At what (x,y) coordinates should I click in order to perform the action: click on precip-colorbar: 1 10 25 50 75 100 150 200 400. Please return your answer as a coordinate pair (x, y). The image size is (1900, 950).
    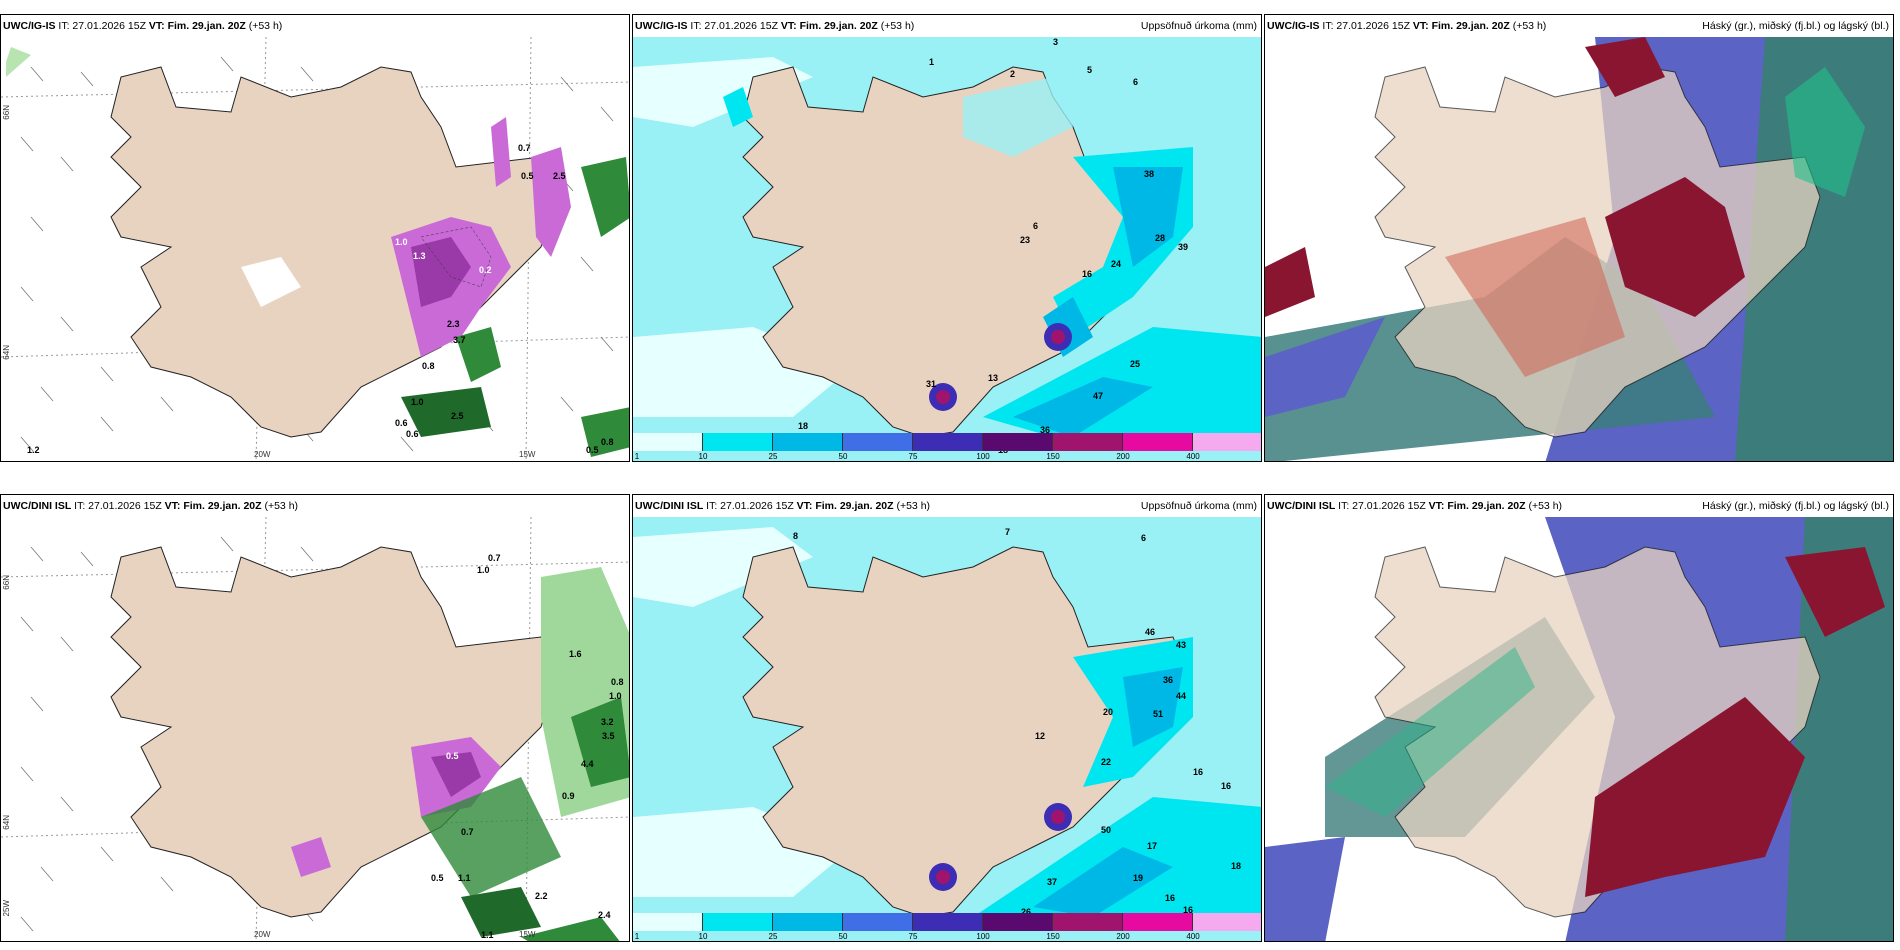
    Looking at the image, I should click on (947, 927).